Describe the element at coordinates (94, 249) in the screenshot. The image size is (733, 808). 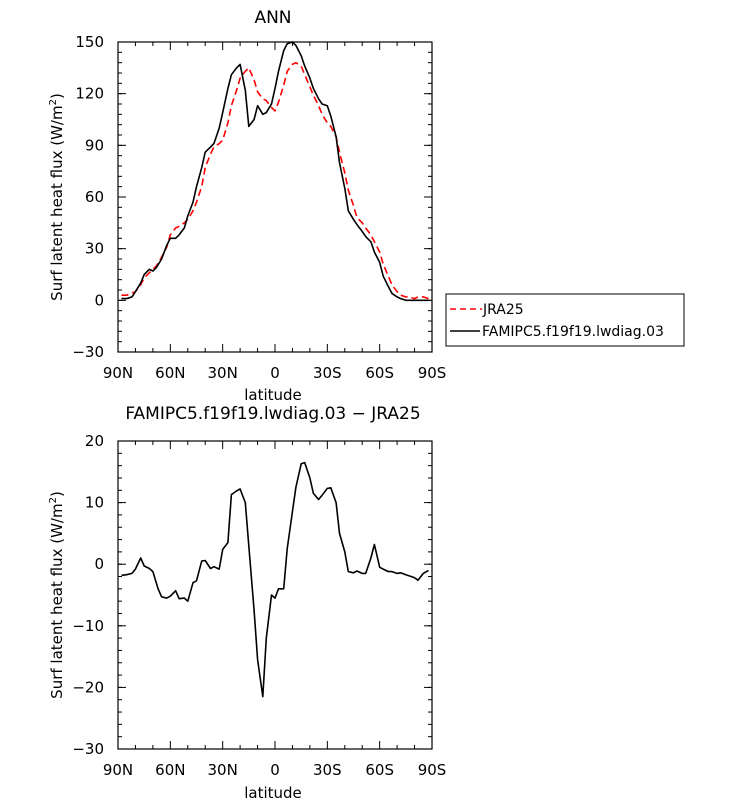
I see `top-y-tick-label: 30` at that location.